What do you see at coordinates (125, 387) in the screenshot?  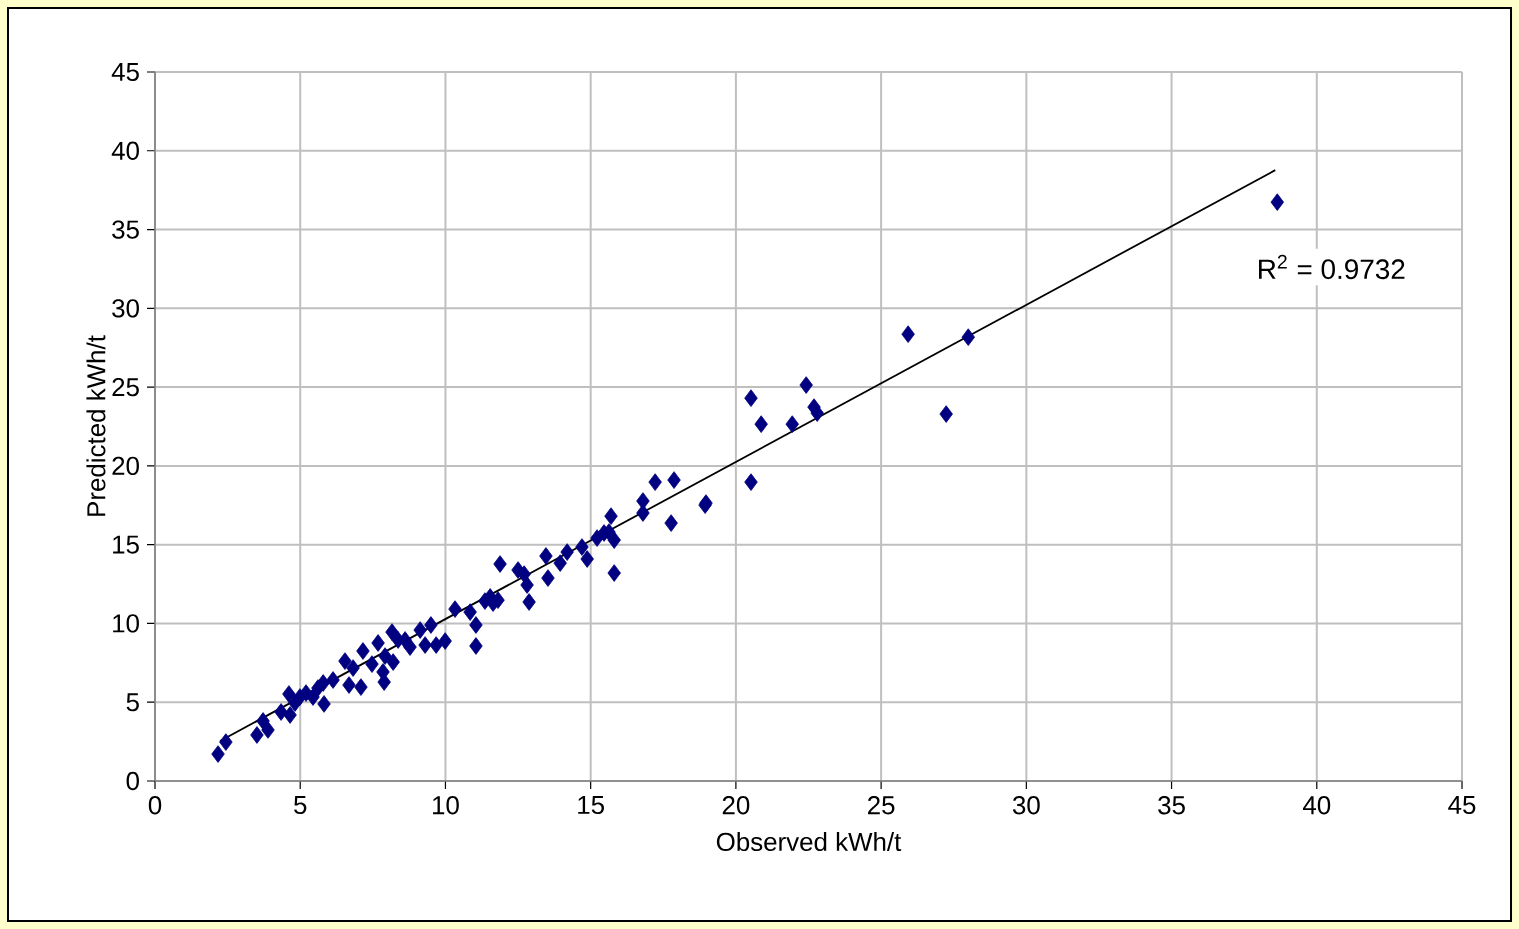 I see `y-tick-label: 25` at bounding box center [125, 387].